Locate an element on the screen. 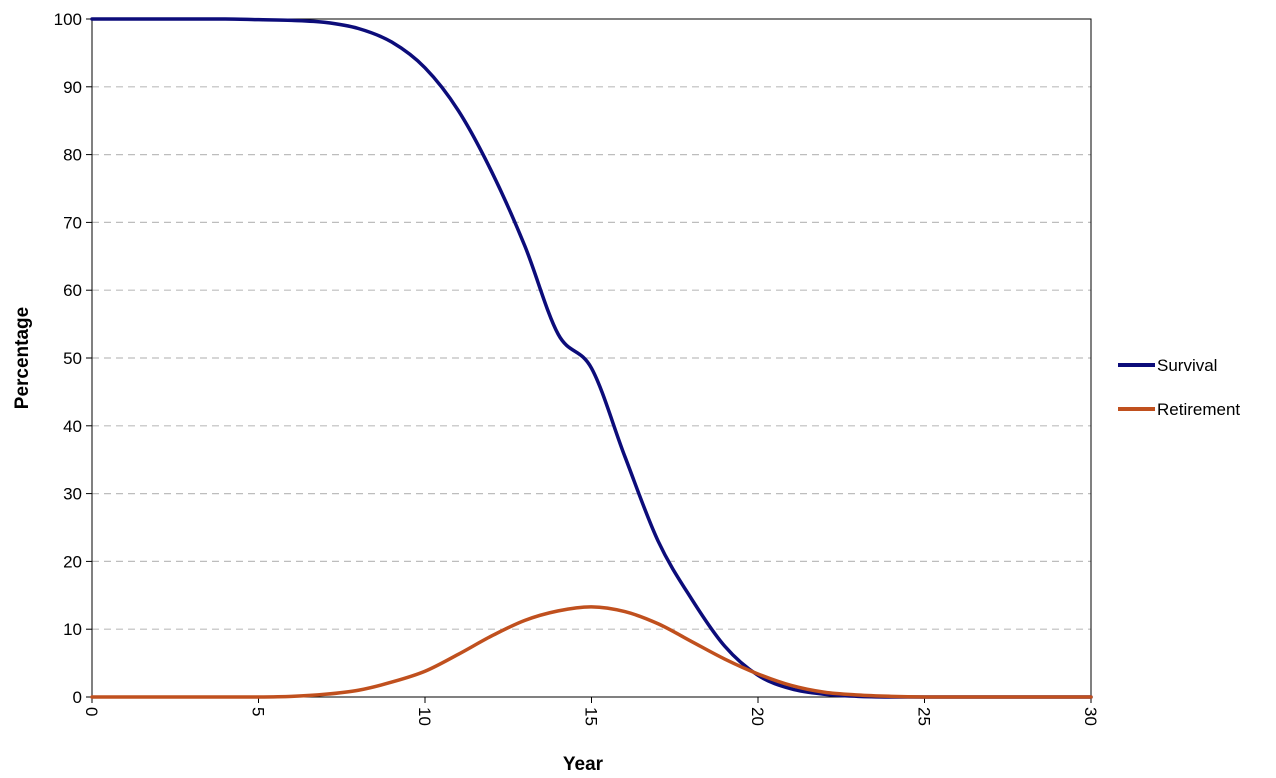 The width and height of the screenshot is (1276, 778). y-tick-label: 50 is located at coordinates (72, 358).